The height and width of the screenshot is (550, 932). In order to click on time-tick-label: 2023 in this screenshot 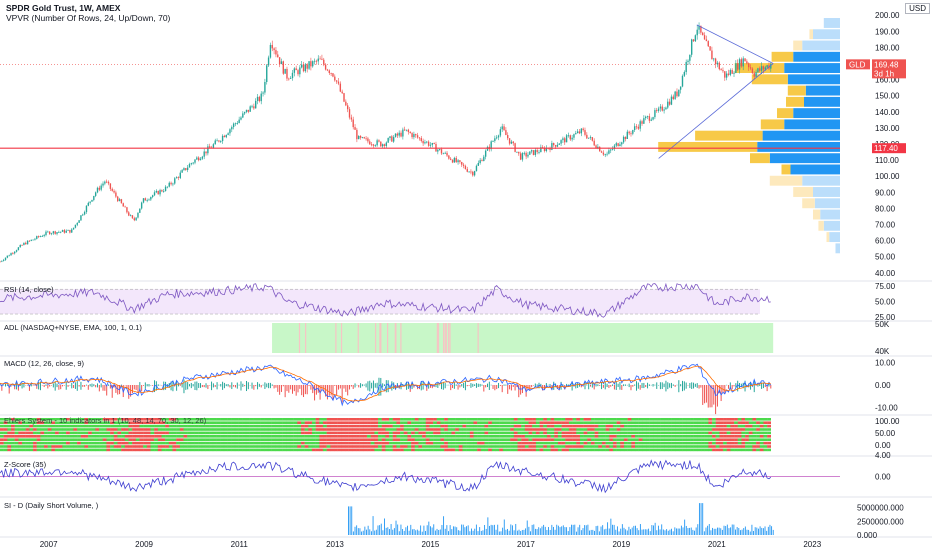, I will do `click(812, 544)`.